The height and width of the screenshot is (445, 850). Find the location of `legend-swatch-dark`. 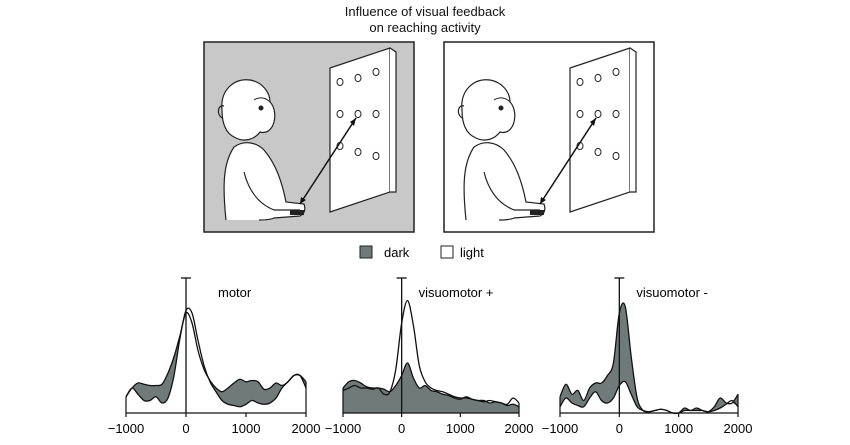

legend-swatch-dark is located at coordinates (366, 252).